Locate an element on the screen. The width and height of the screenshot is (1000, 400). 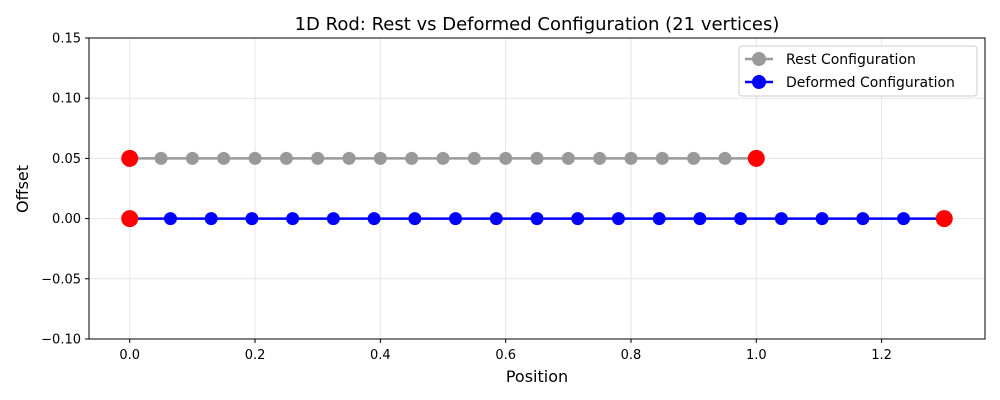
x-tick-label: 0.8 is located at coordinates (631, 355).